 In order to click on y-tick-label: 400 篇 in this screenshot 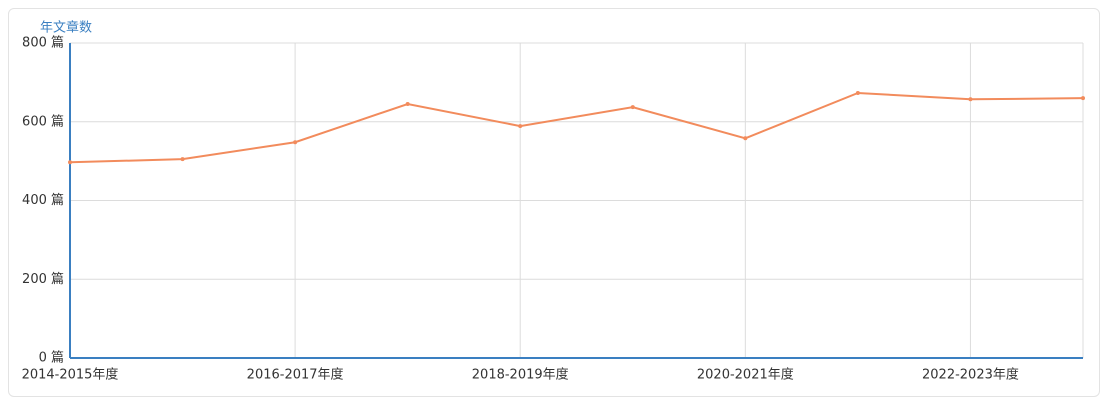, I will do `click(43, 200)`.